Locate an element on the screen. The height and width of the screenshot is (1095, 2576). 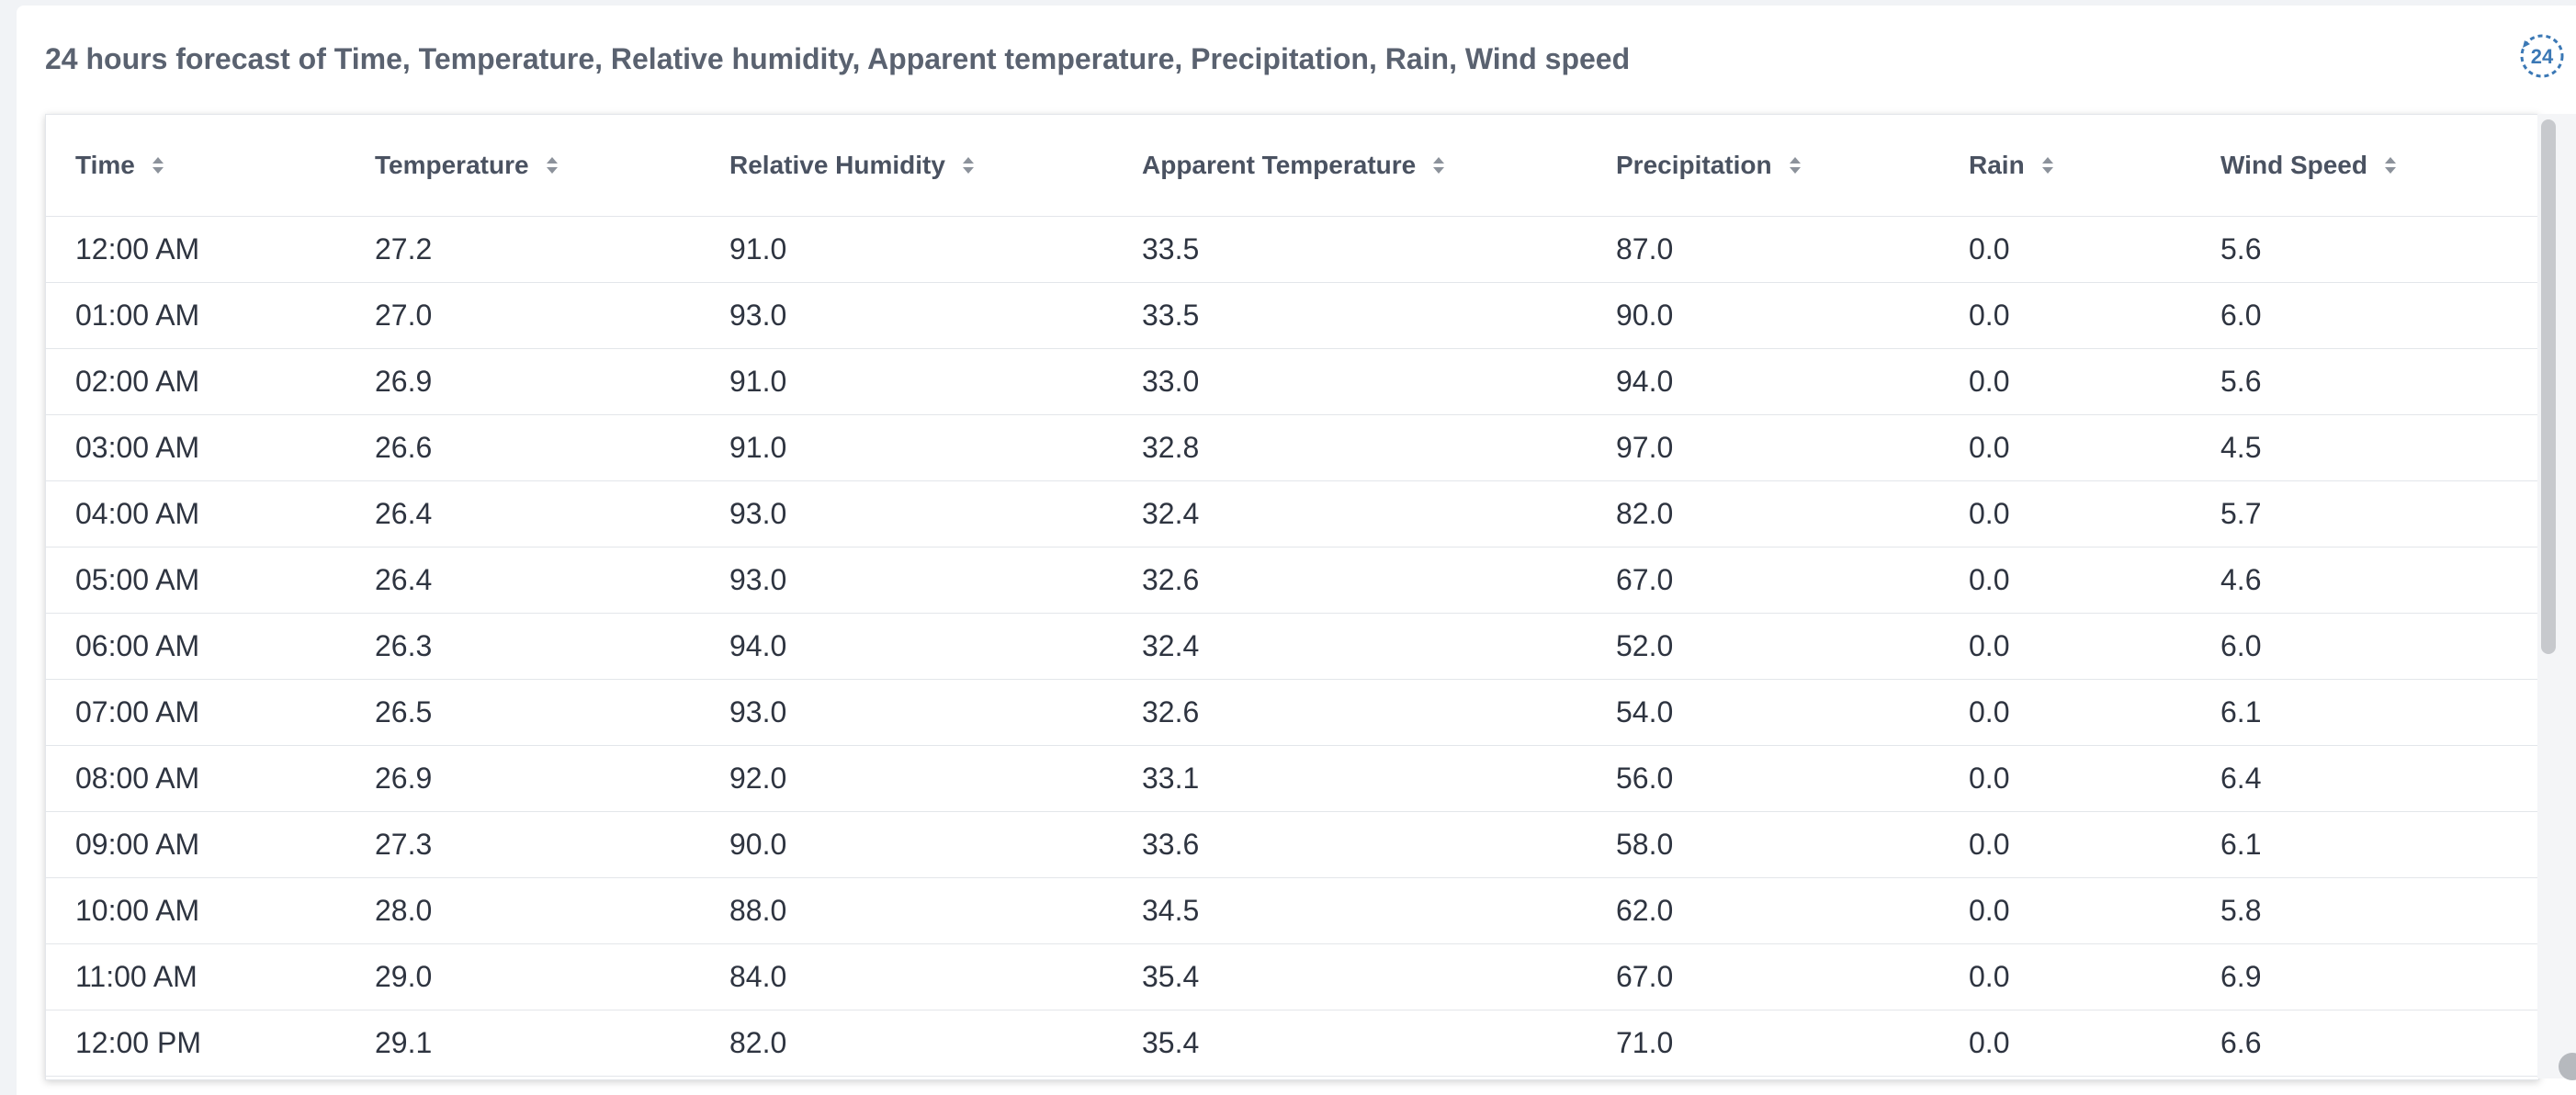
table-cell-wind-speed: 6.1 is located at coordinates (2364, 844).